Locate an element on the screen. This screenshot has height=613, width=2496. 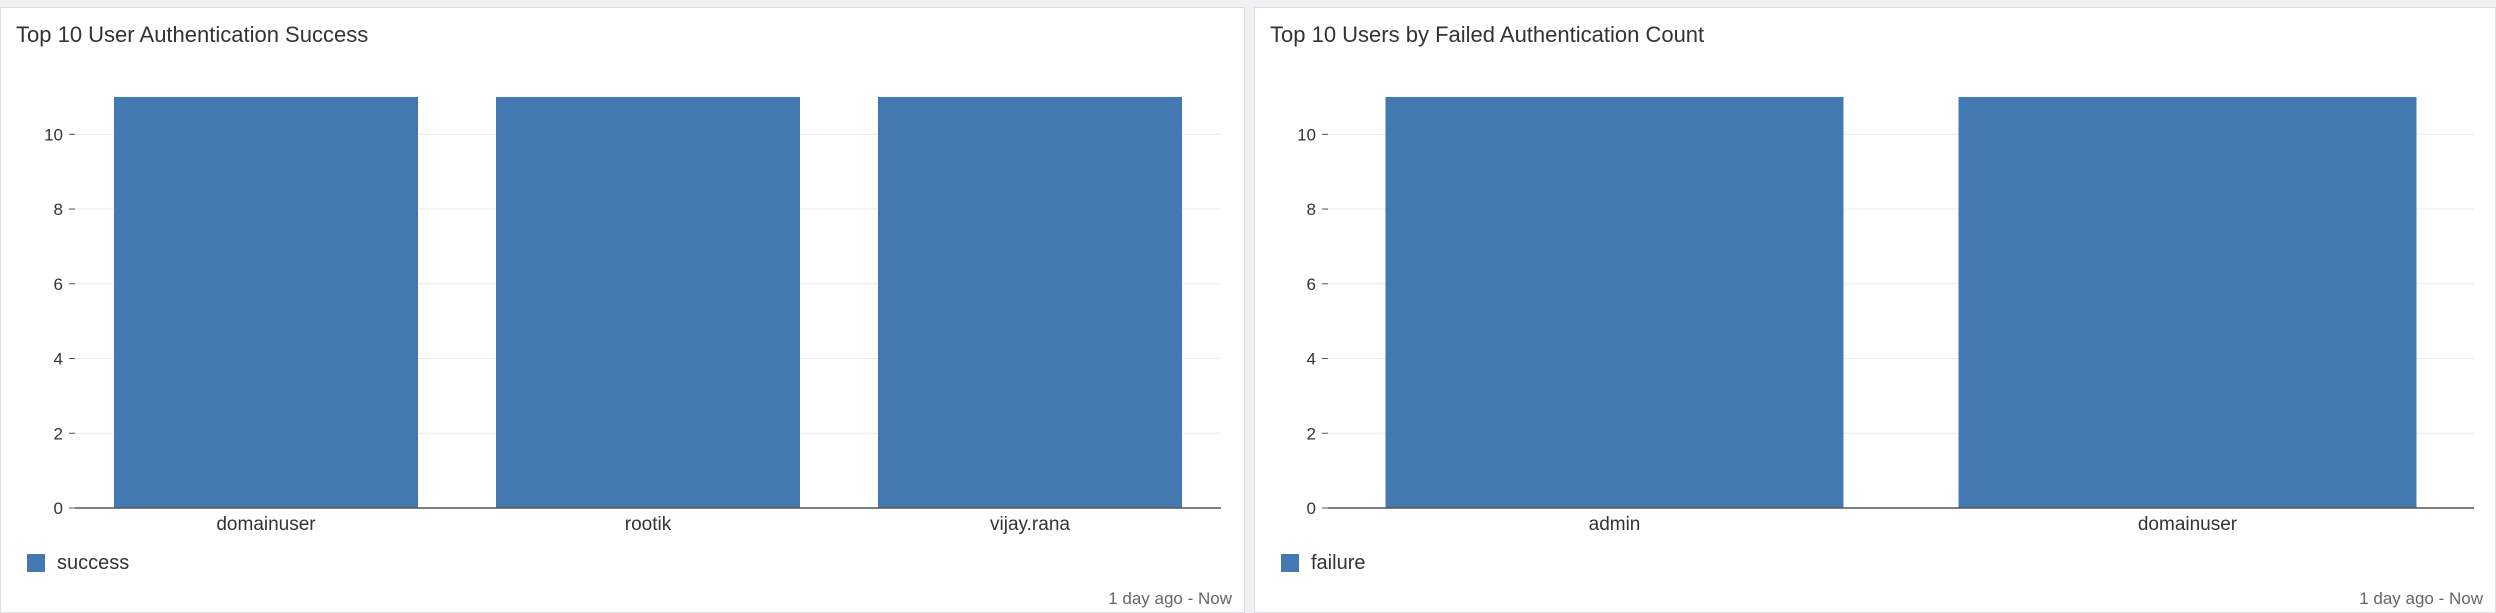
x-category-label: vijay.rana is located at coordinates (1030, 524).